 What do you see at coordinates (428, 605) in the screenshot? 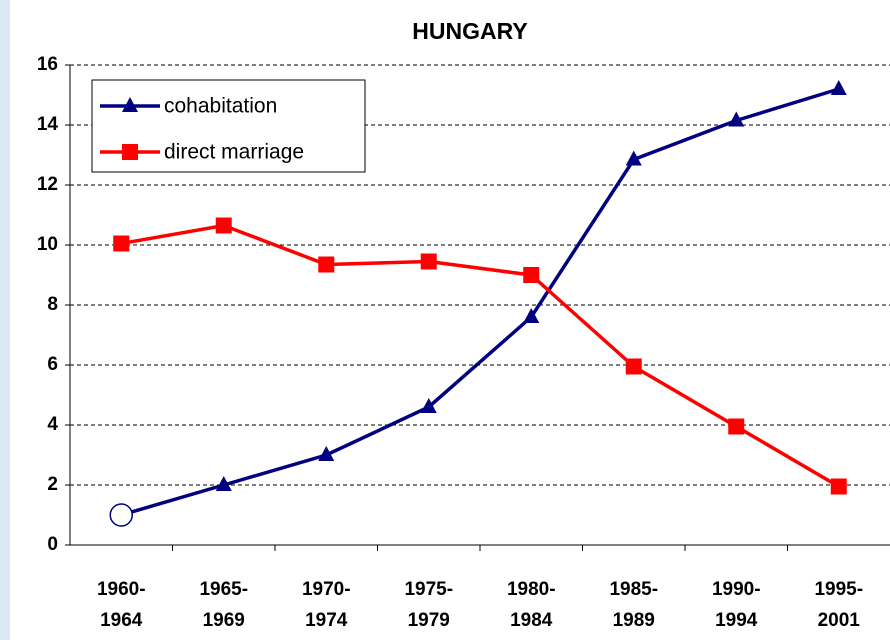
I see `x-tick-label: 1975-1979` at bounding box center [428, 605].